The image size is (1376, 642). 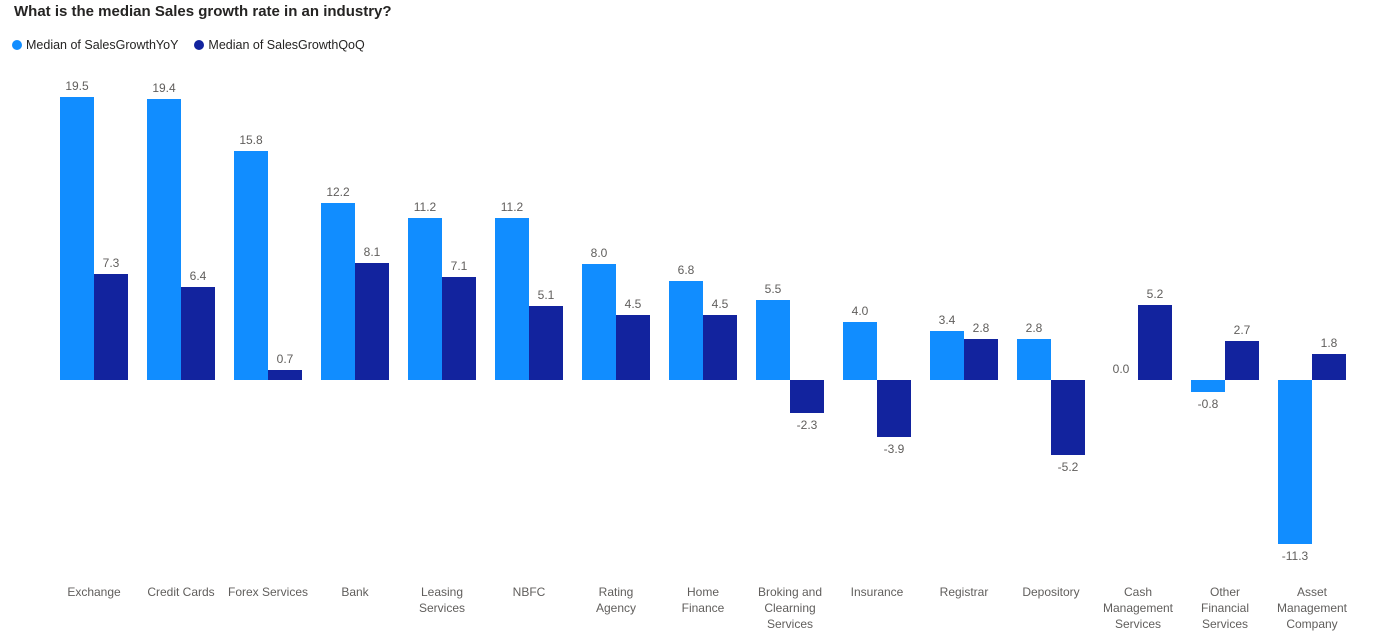 What do you see at coordinates (860, 311) in the screenshot?
I see `value-label-yoy-10: 4.0` at bounding box center [860, 311].